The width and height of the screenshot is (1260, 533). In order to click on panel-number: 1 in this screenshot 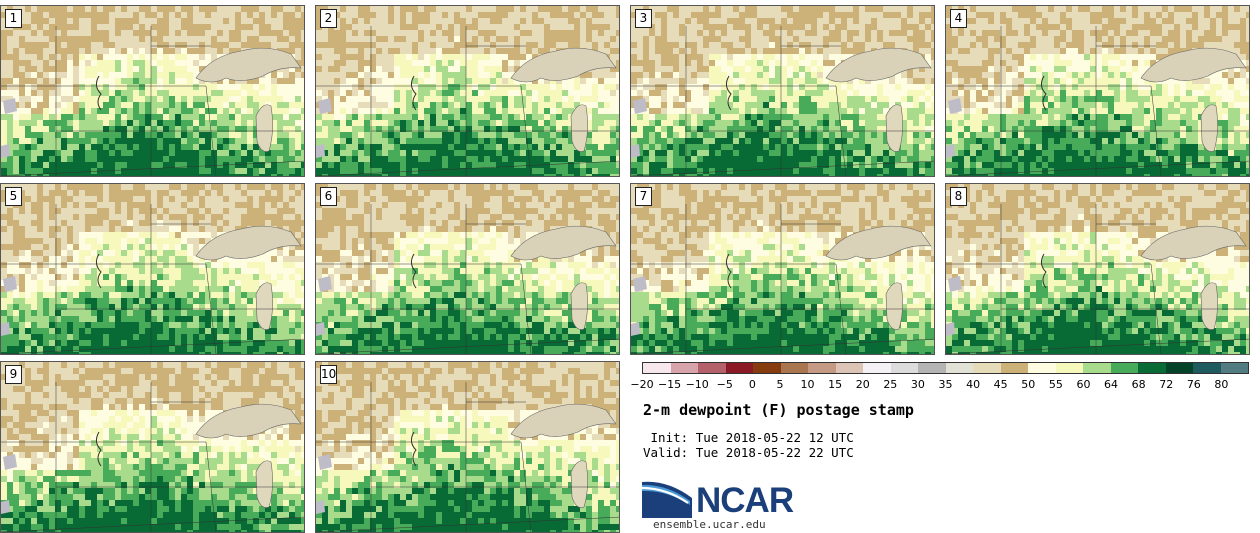, I will do `click(13, 18)`.